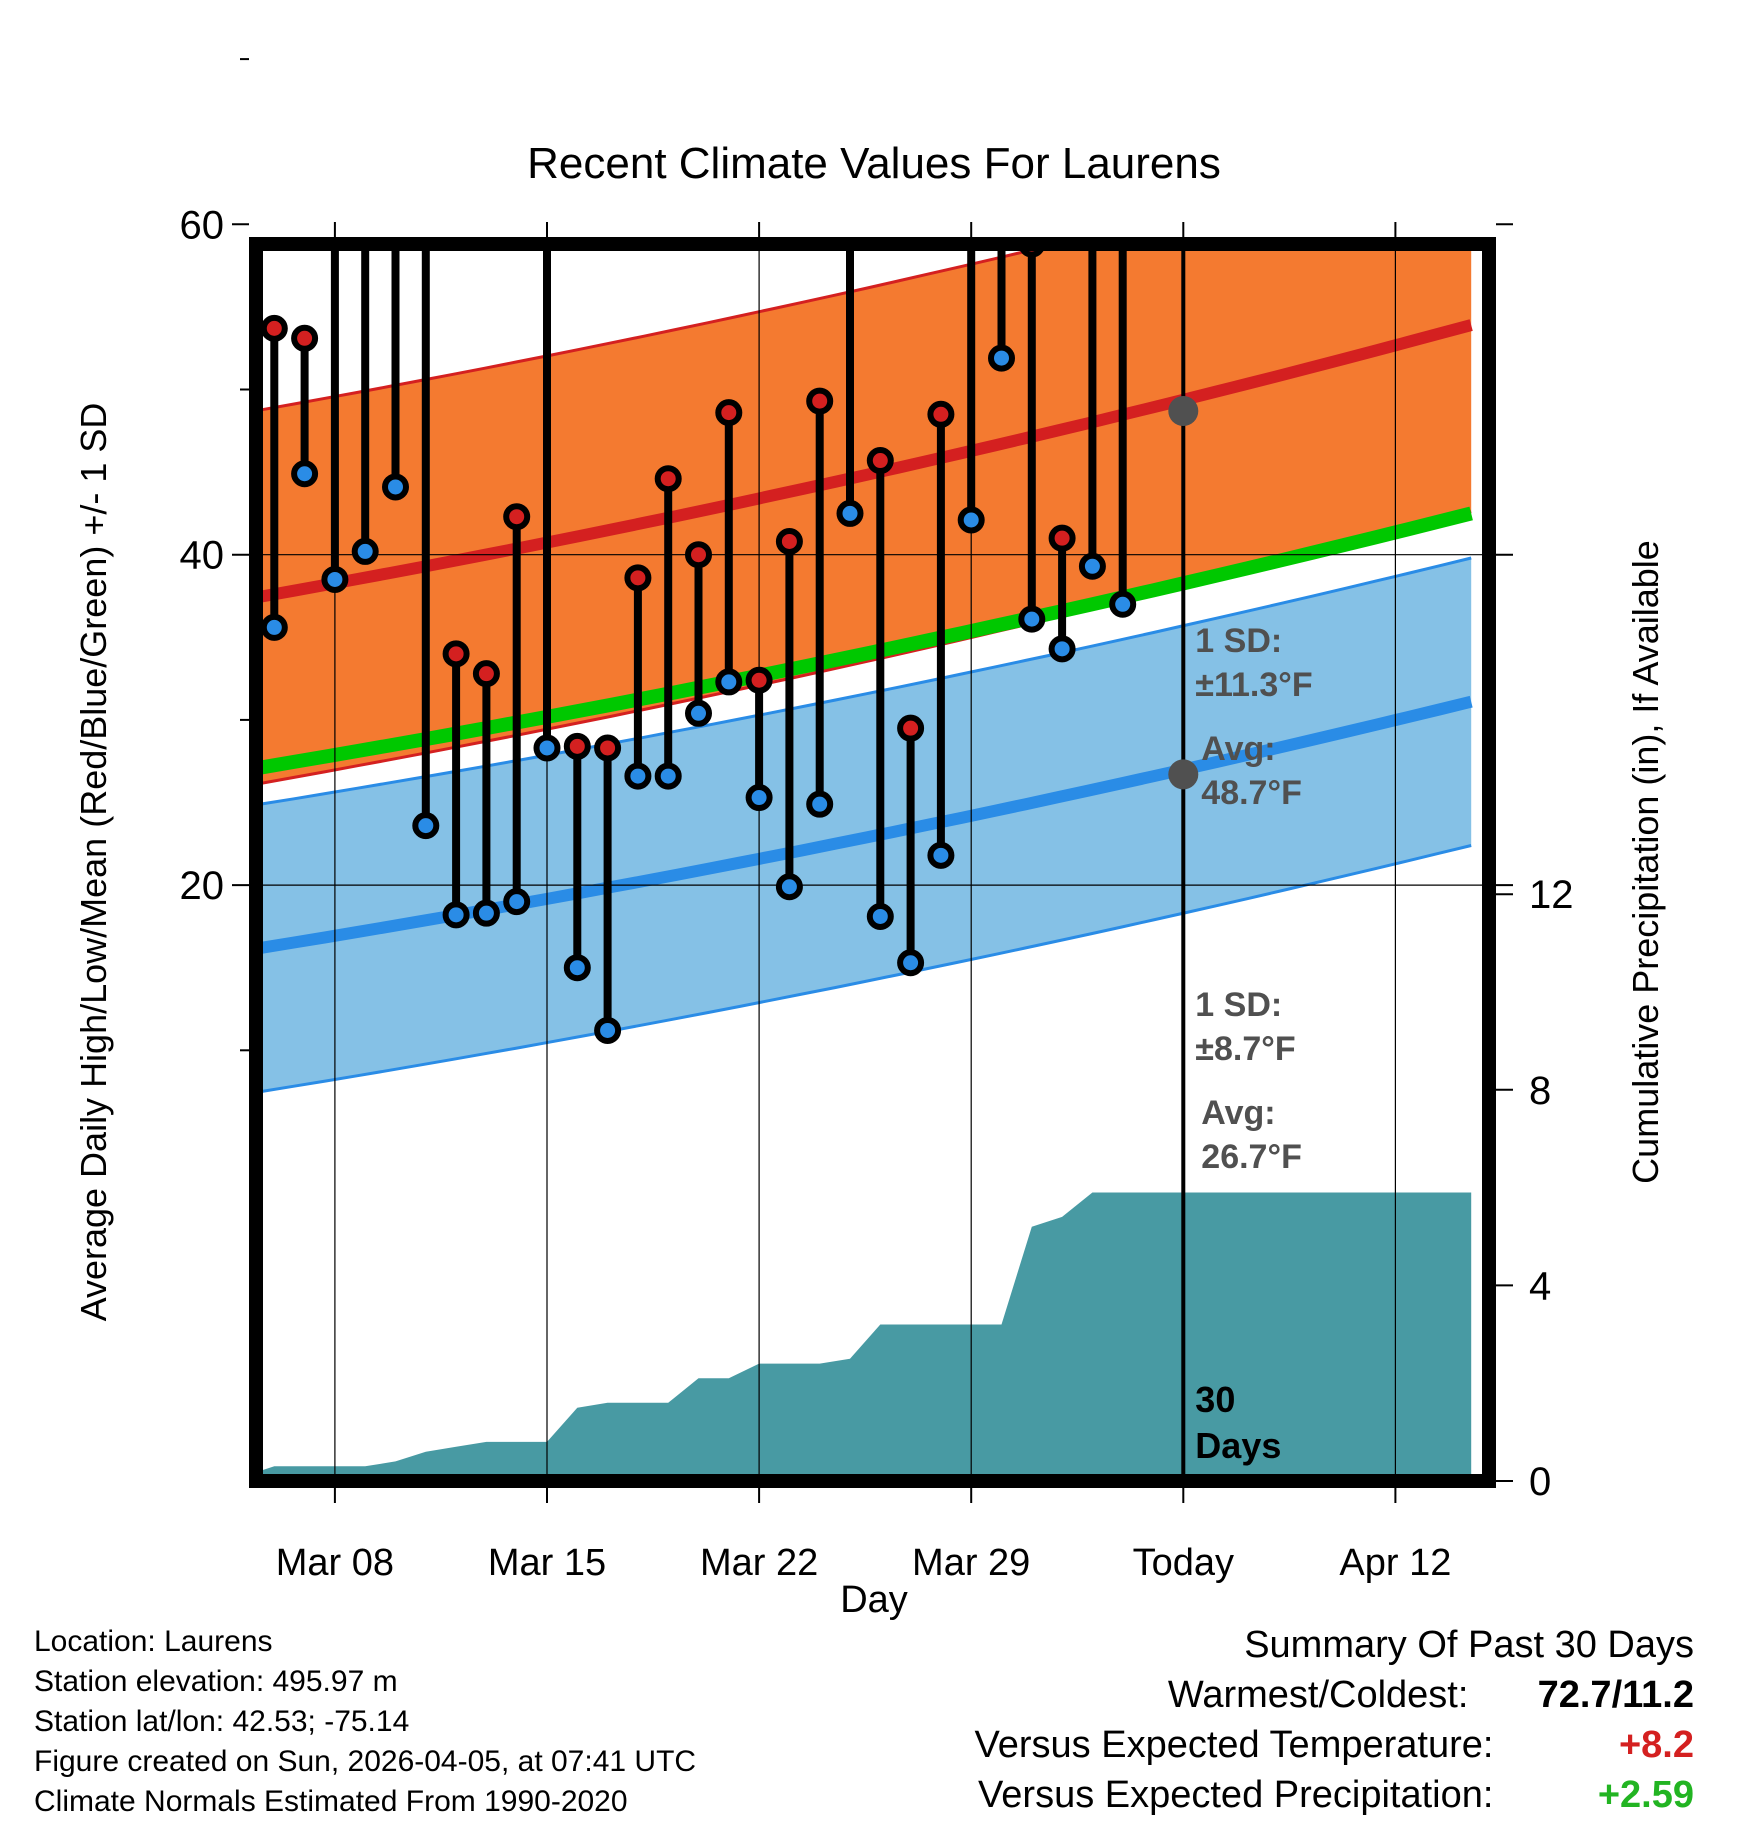 The height and width of the screenshot is (1828, 1748). I want to click on today-low-normal-point, so click(1183, 774).